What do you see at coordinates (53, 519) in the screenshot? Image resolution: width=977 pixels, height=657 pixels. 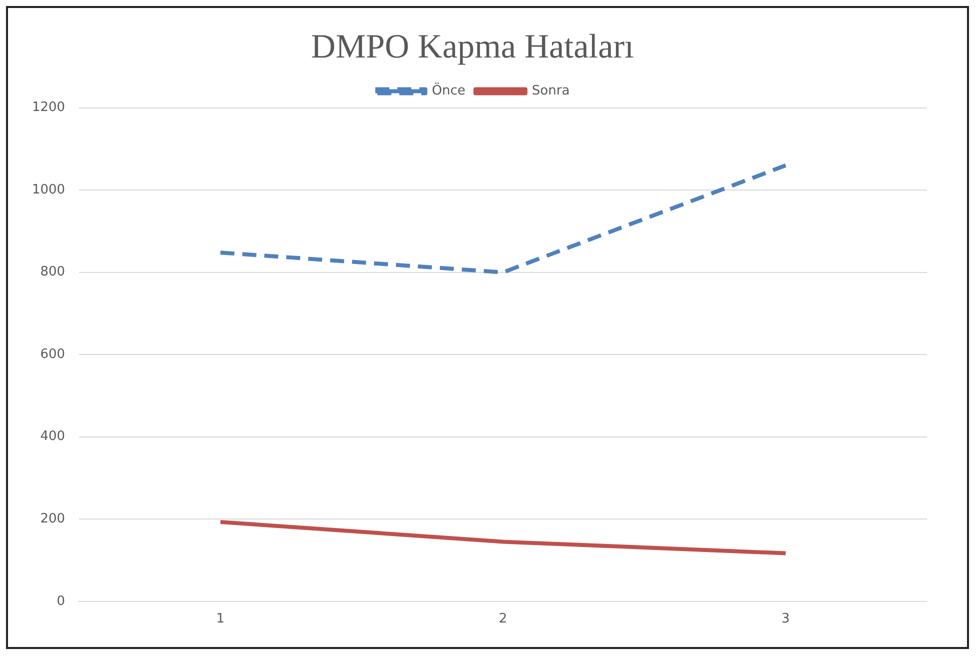 I see `y-tick-label: 200` at bounding box center [53, 519].